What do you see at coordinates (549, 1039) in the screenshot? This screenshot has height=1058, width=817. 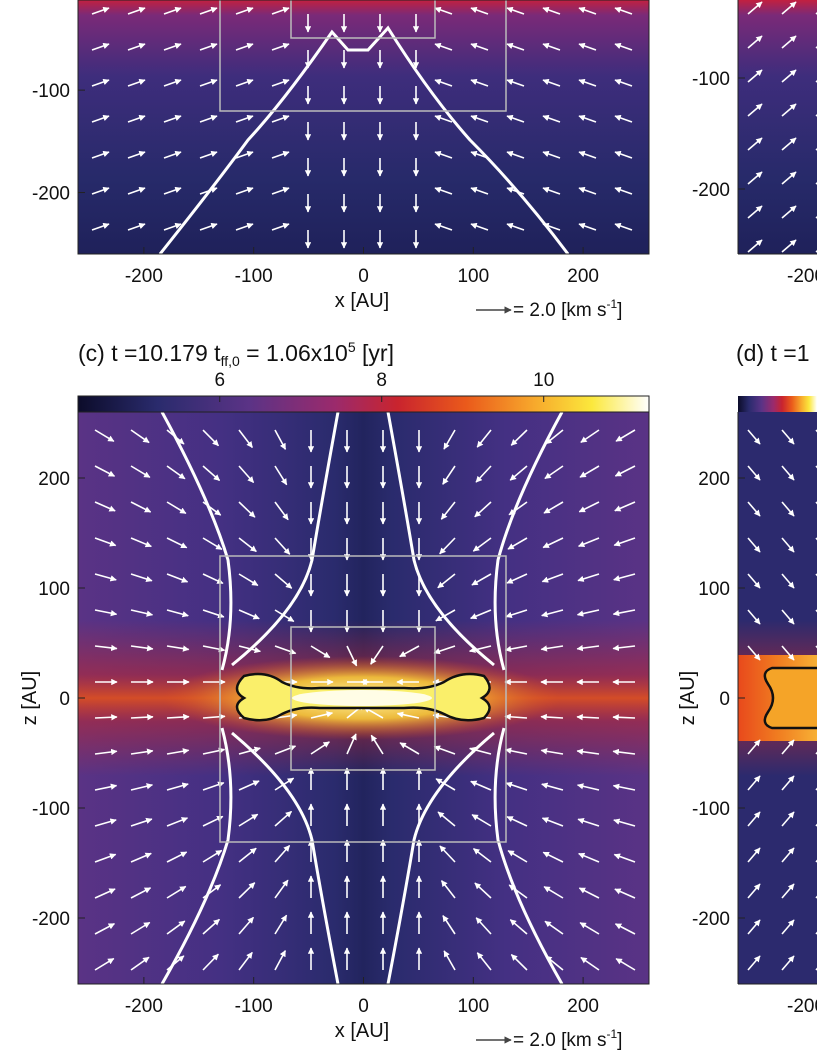 I see `panel-c-vector-key: = 2.0 [km s-1]` at bounding box center [549, 1039].